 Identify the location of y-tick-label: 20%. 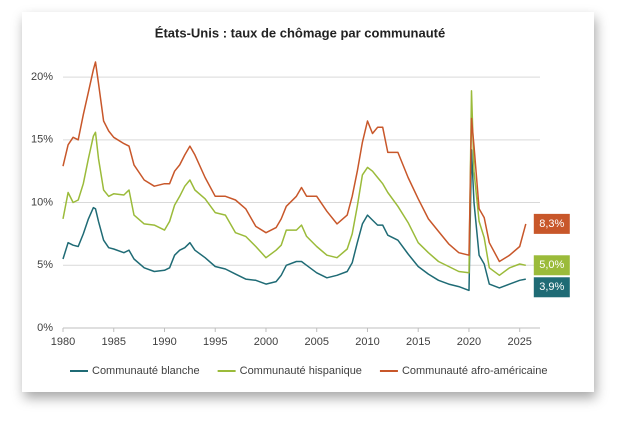
(42, 77).